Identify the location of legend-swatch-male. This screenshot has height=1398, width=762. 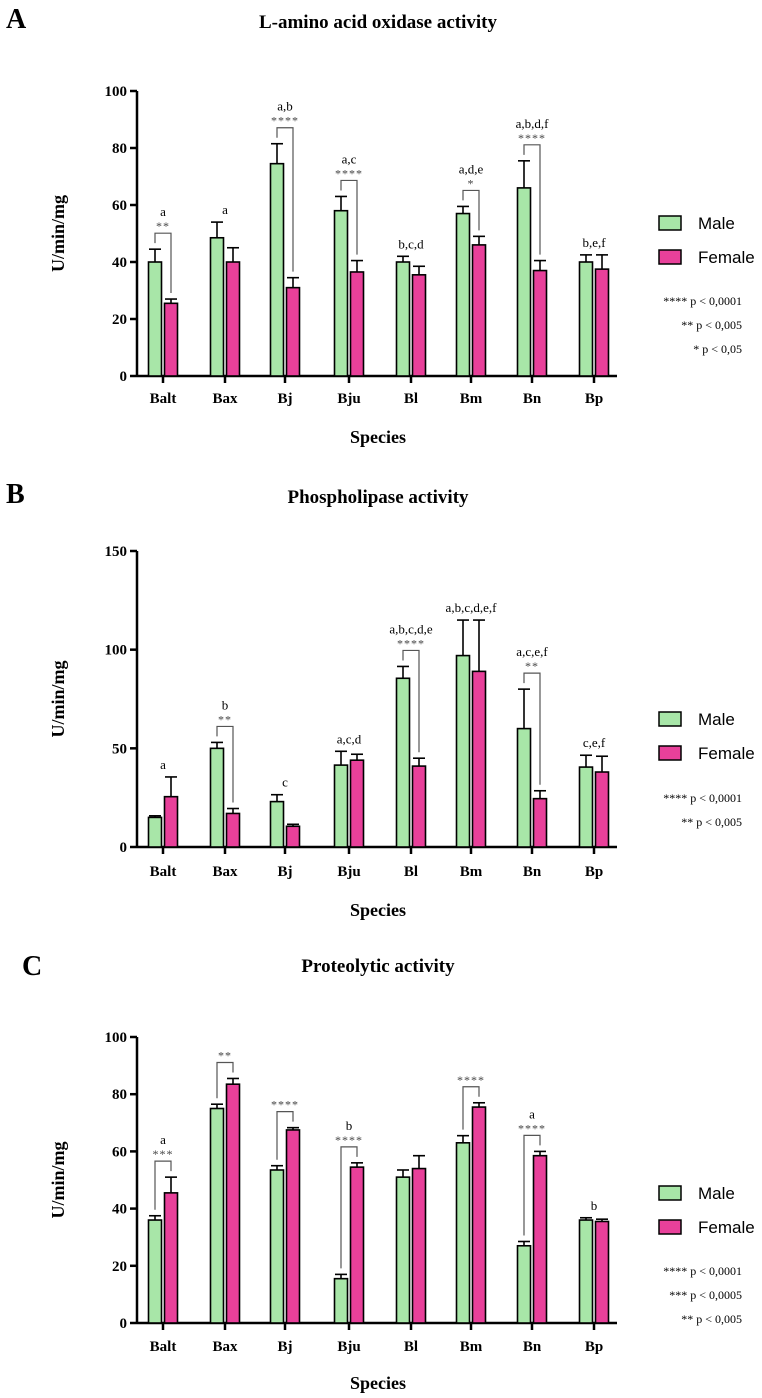
(670, 719).